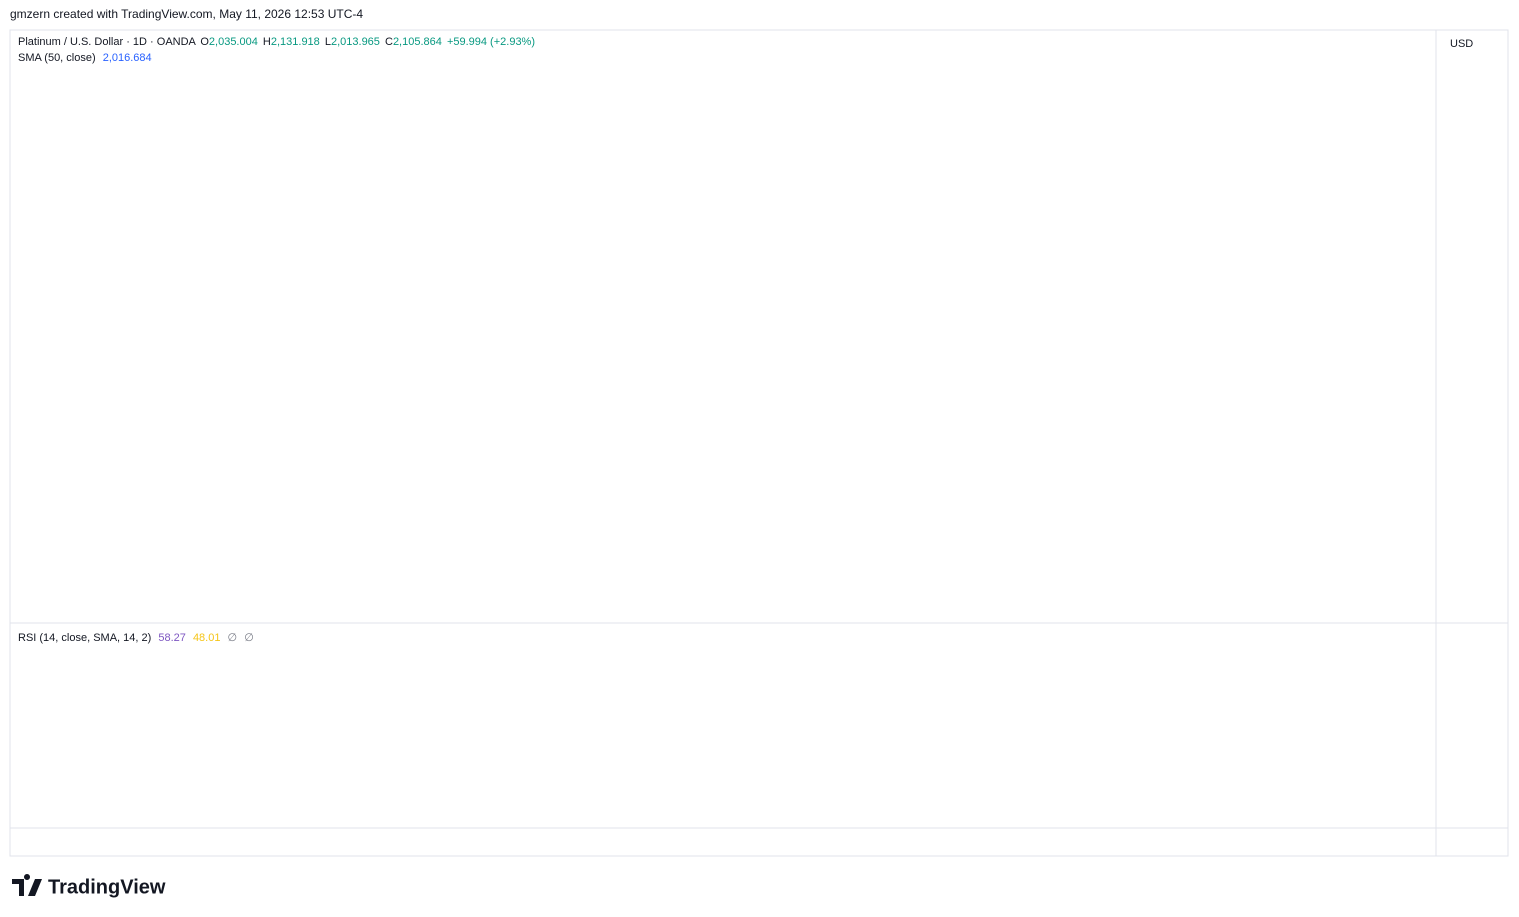 This screenshot has width=1519, height=917. What do you see at coordinates (1461, 44) in the screenshot?
I see `currency-label: USD` at bounding box center [1461, 44].